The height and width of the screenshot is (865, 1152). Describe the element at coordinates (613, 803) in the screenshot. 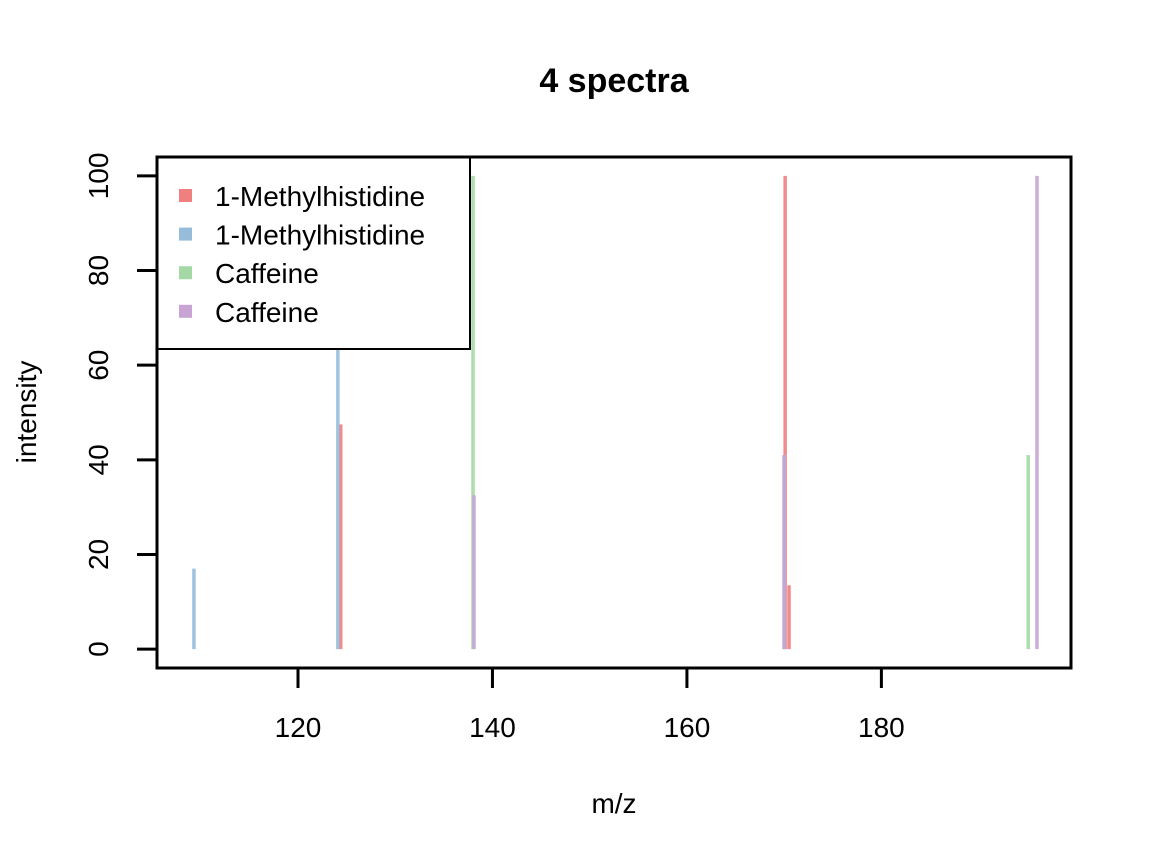

I see `x-axis-label: m/z` at that location.